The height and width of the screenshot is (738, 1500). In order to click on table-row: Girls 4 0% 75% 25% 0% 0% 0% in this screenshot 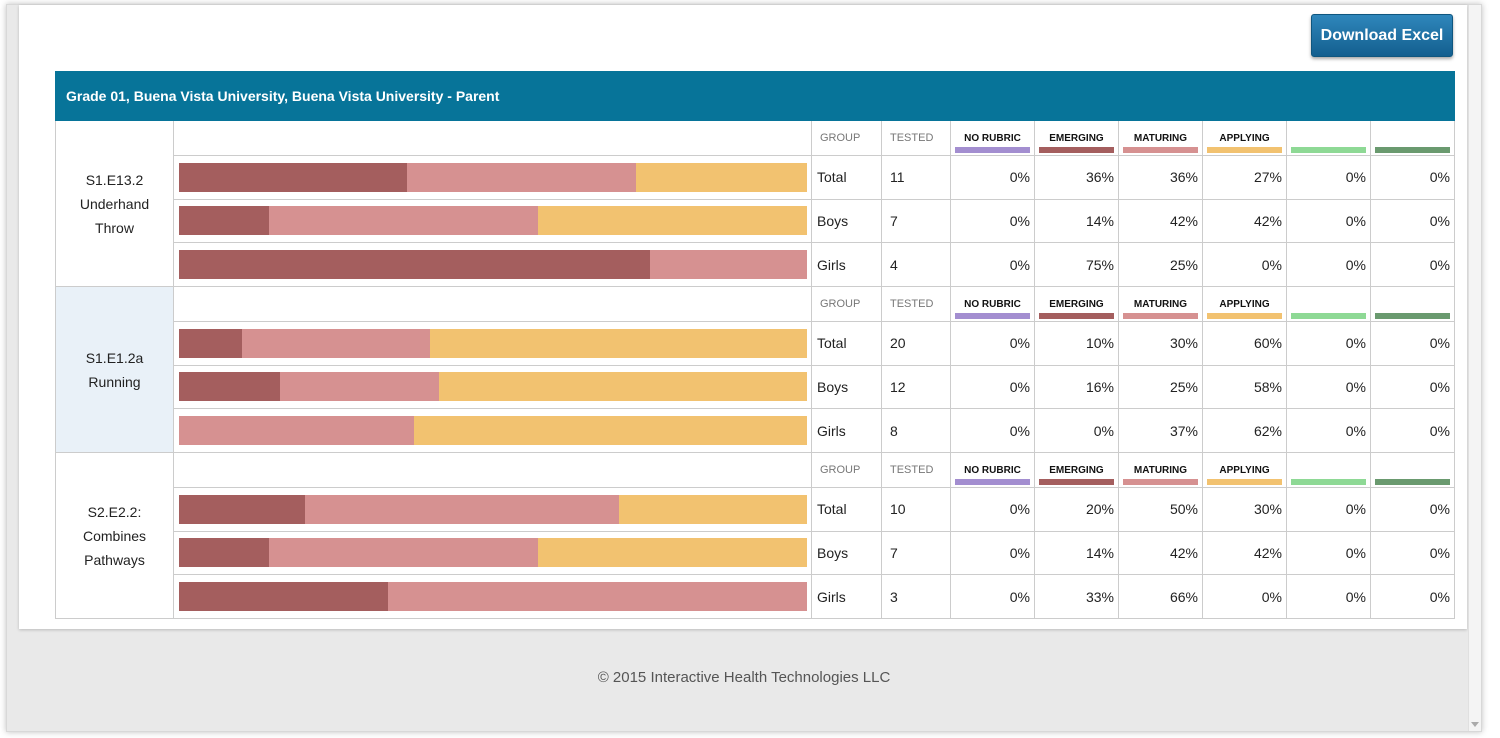, I will do `click(814, 264)`.